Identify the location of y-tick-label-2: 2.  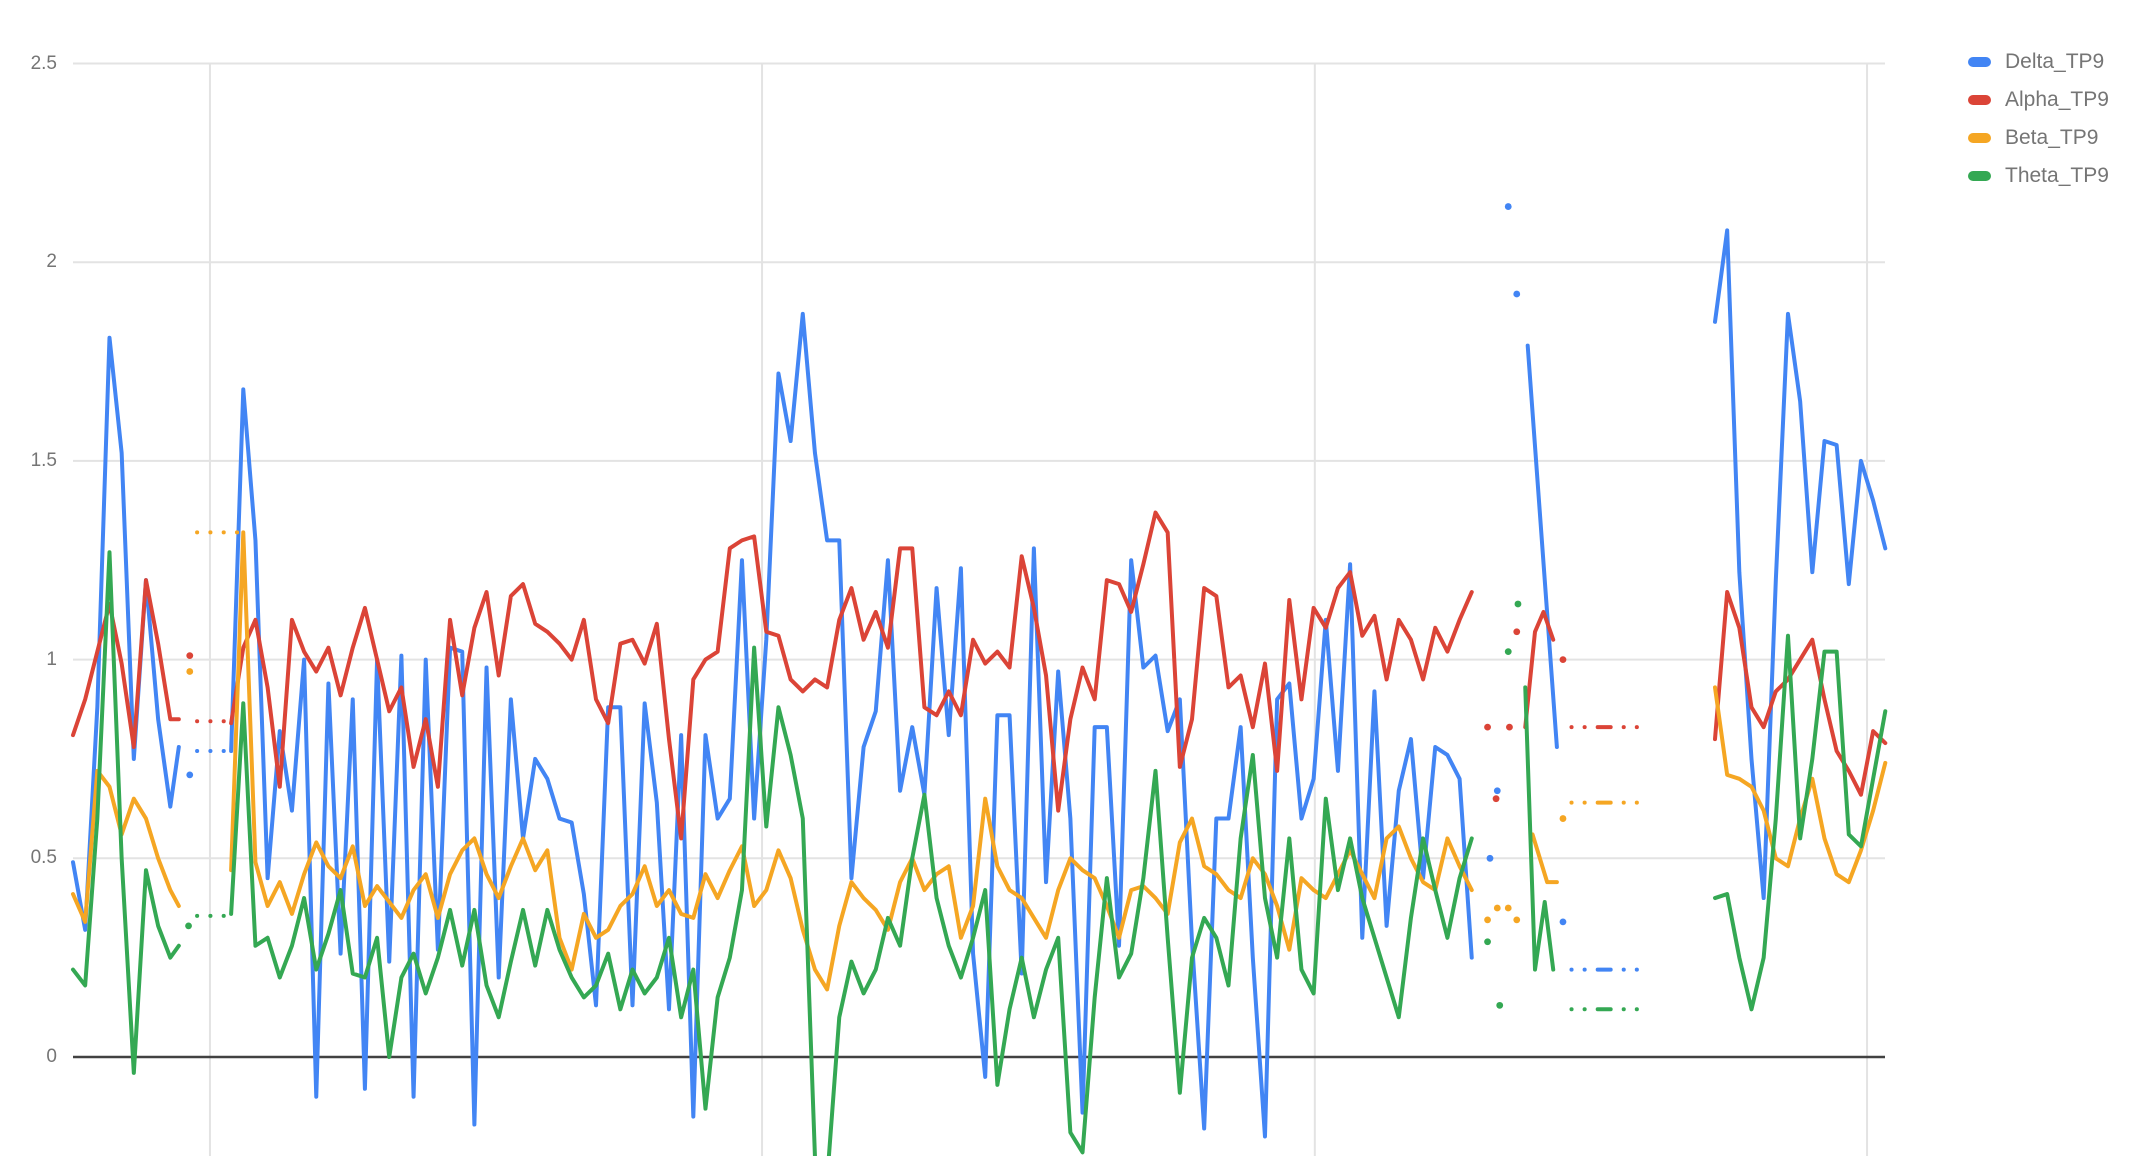
(51, 262).